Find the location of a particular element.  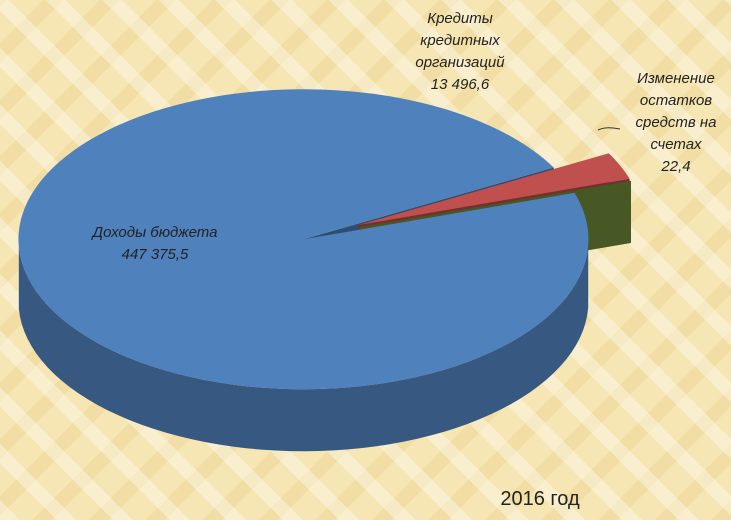

value-label: 13 496,6 is located at coordinates (460, 84).